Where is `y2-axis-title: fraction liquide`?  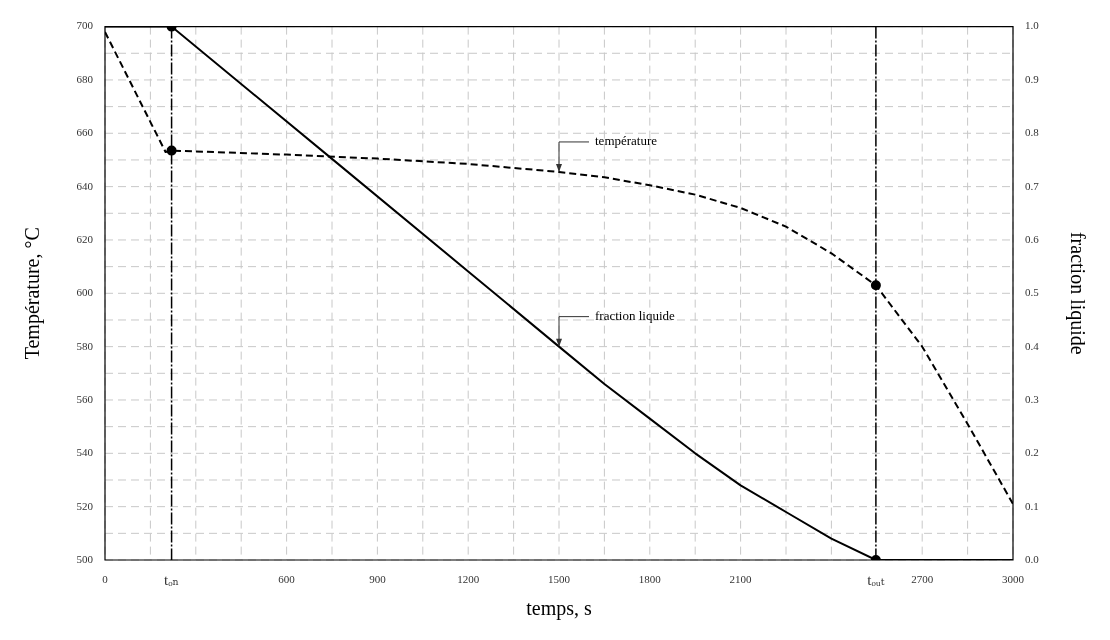
y2-axis-title: fraction liquide is located at coordinates (1077, 293).